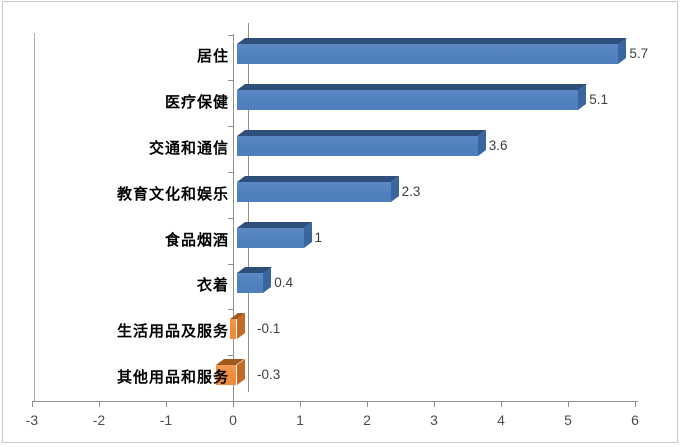 This screenshot has width=682, height=447. Describe the element at coordinates (166, 420) in the screenshot. I see `x-tick-label: -1` at that location.